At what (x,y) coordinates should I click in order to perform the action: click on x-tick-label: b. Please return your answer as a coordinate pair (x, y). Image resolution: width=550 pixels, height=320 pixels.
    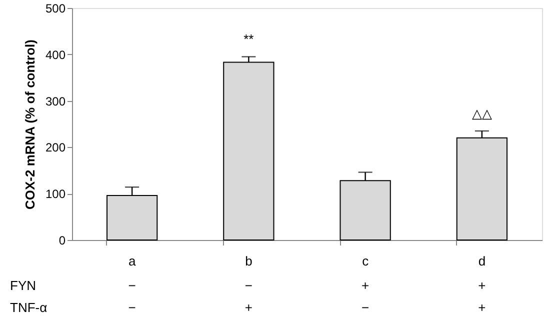
    Looking at the image, I should click on (248, 261).